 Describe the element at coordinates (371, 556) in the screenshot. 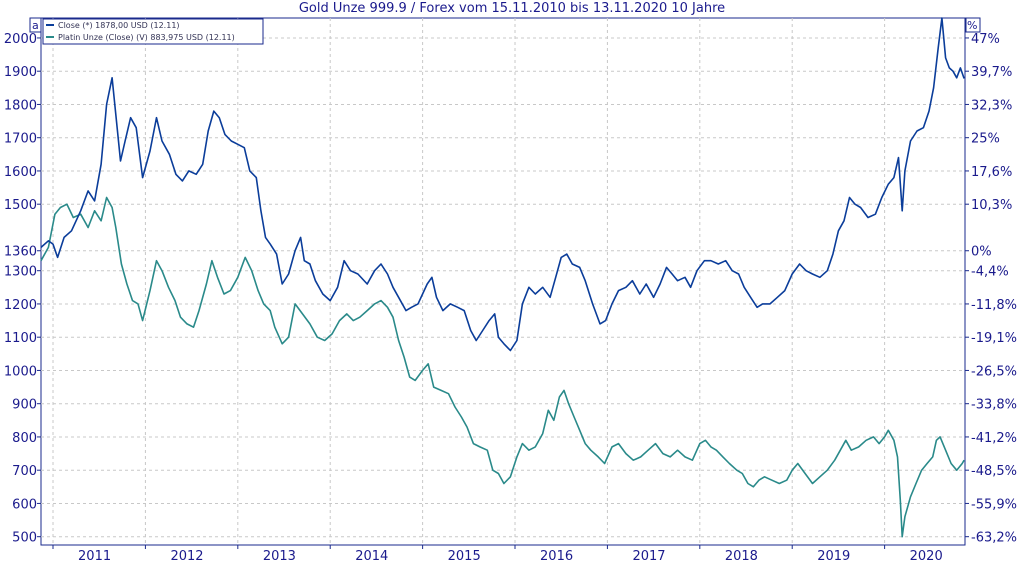

I see `x-tick-label: 2014` at that location.